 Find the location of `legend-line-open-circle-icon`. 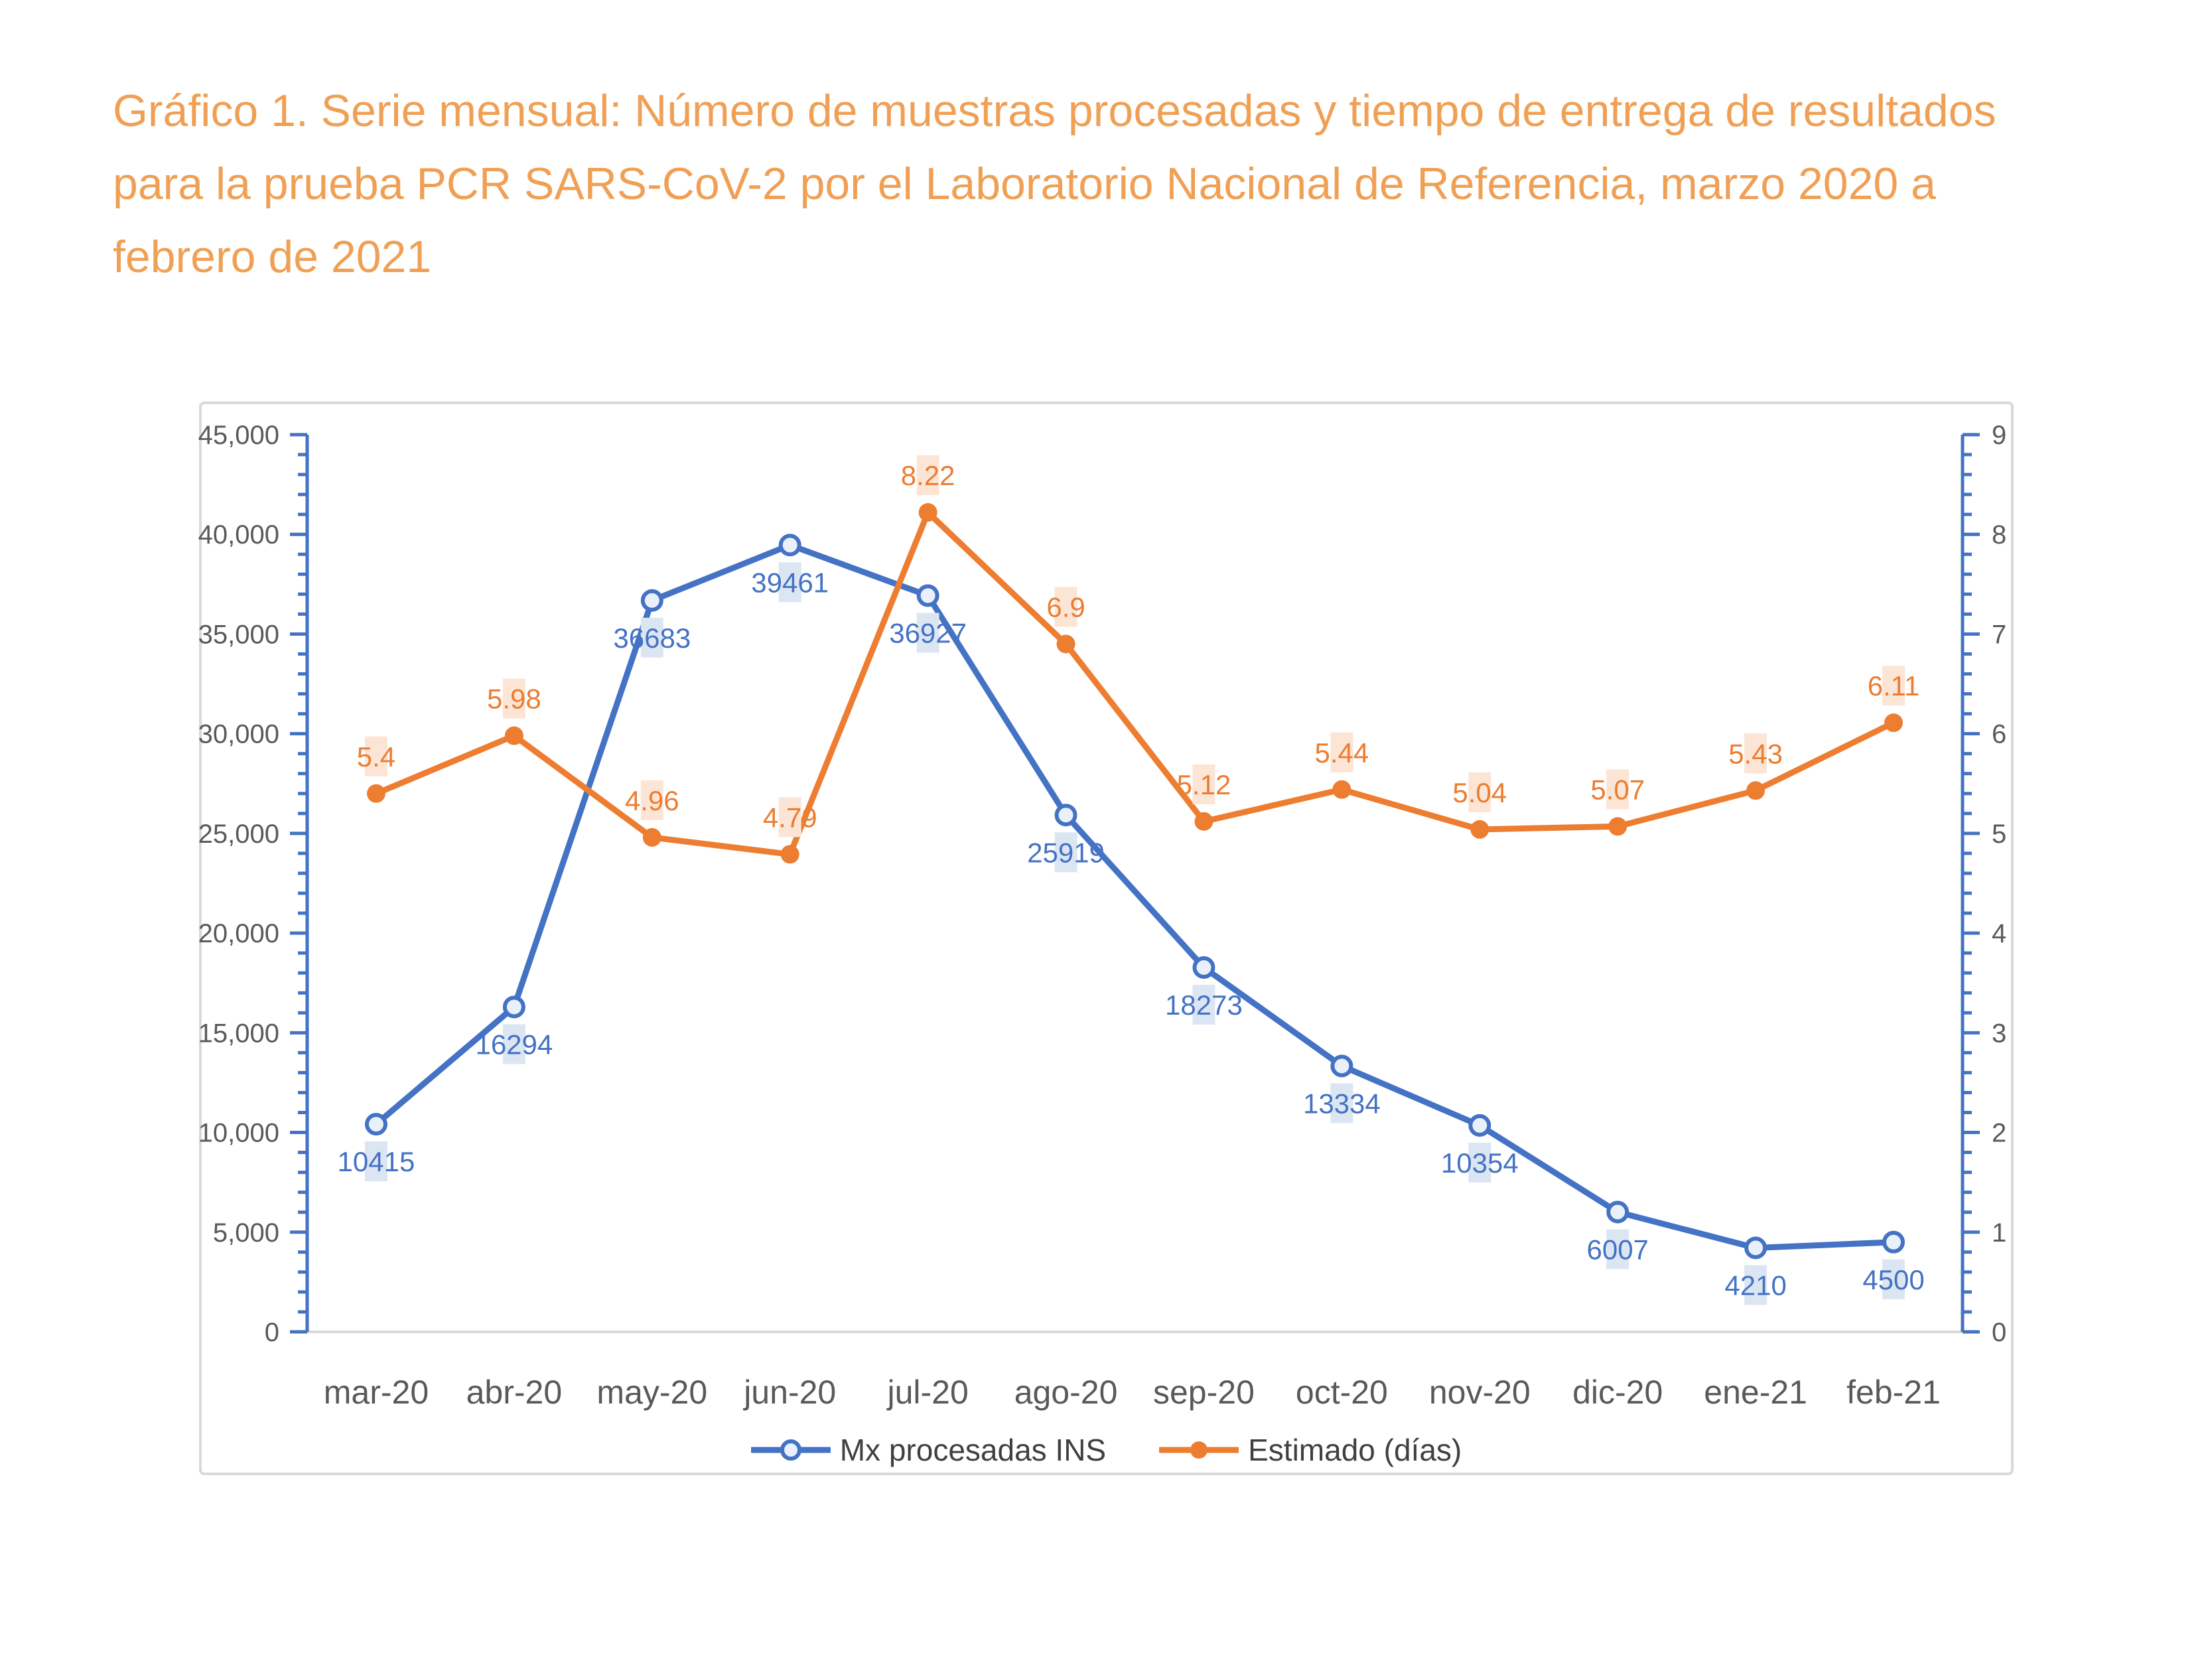

legend-line-open-circle-icon is located at coordinates (790, 1450).